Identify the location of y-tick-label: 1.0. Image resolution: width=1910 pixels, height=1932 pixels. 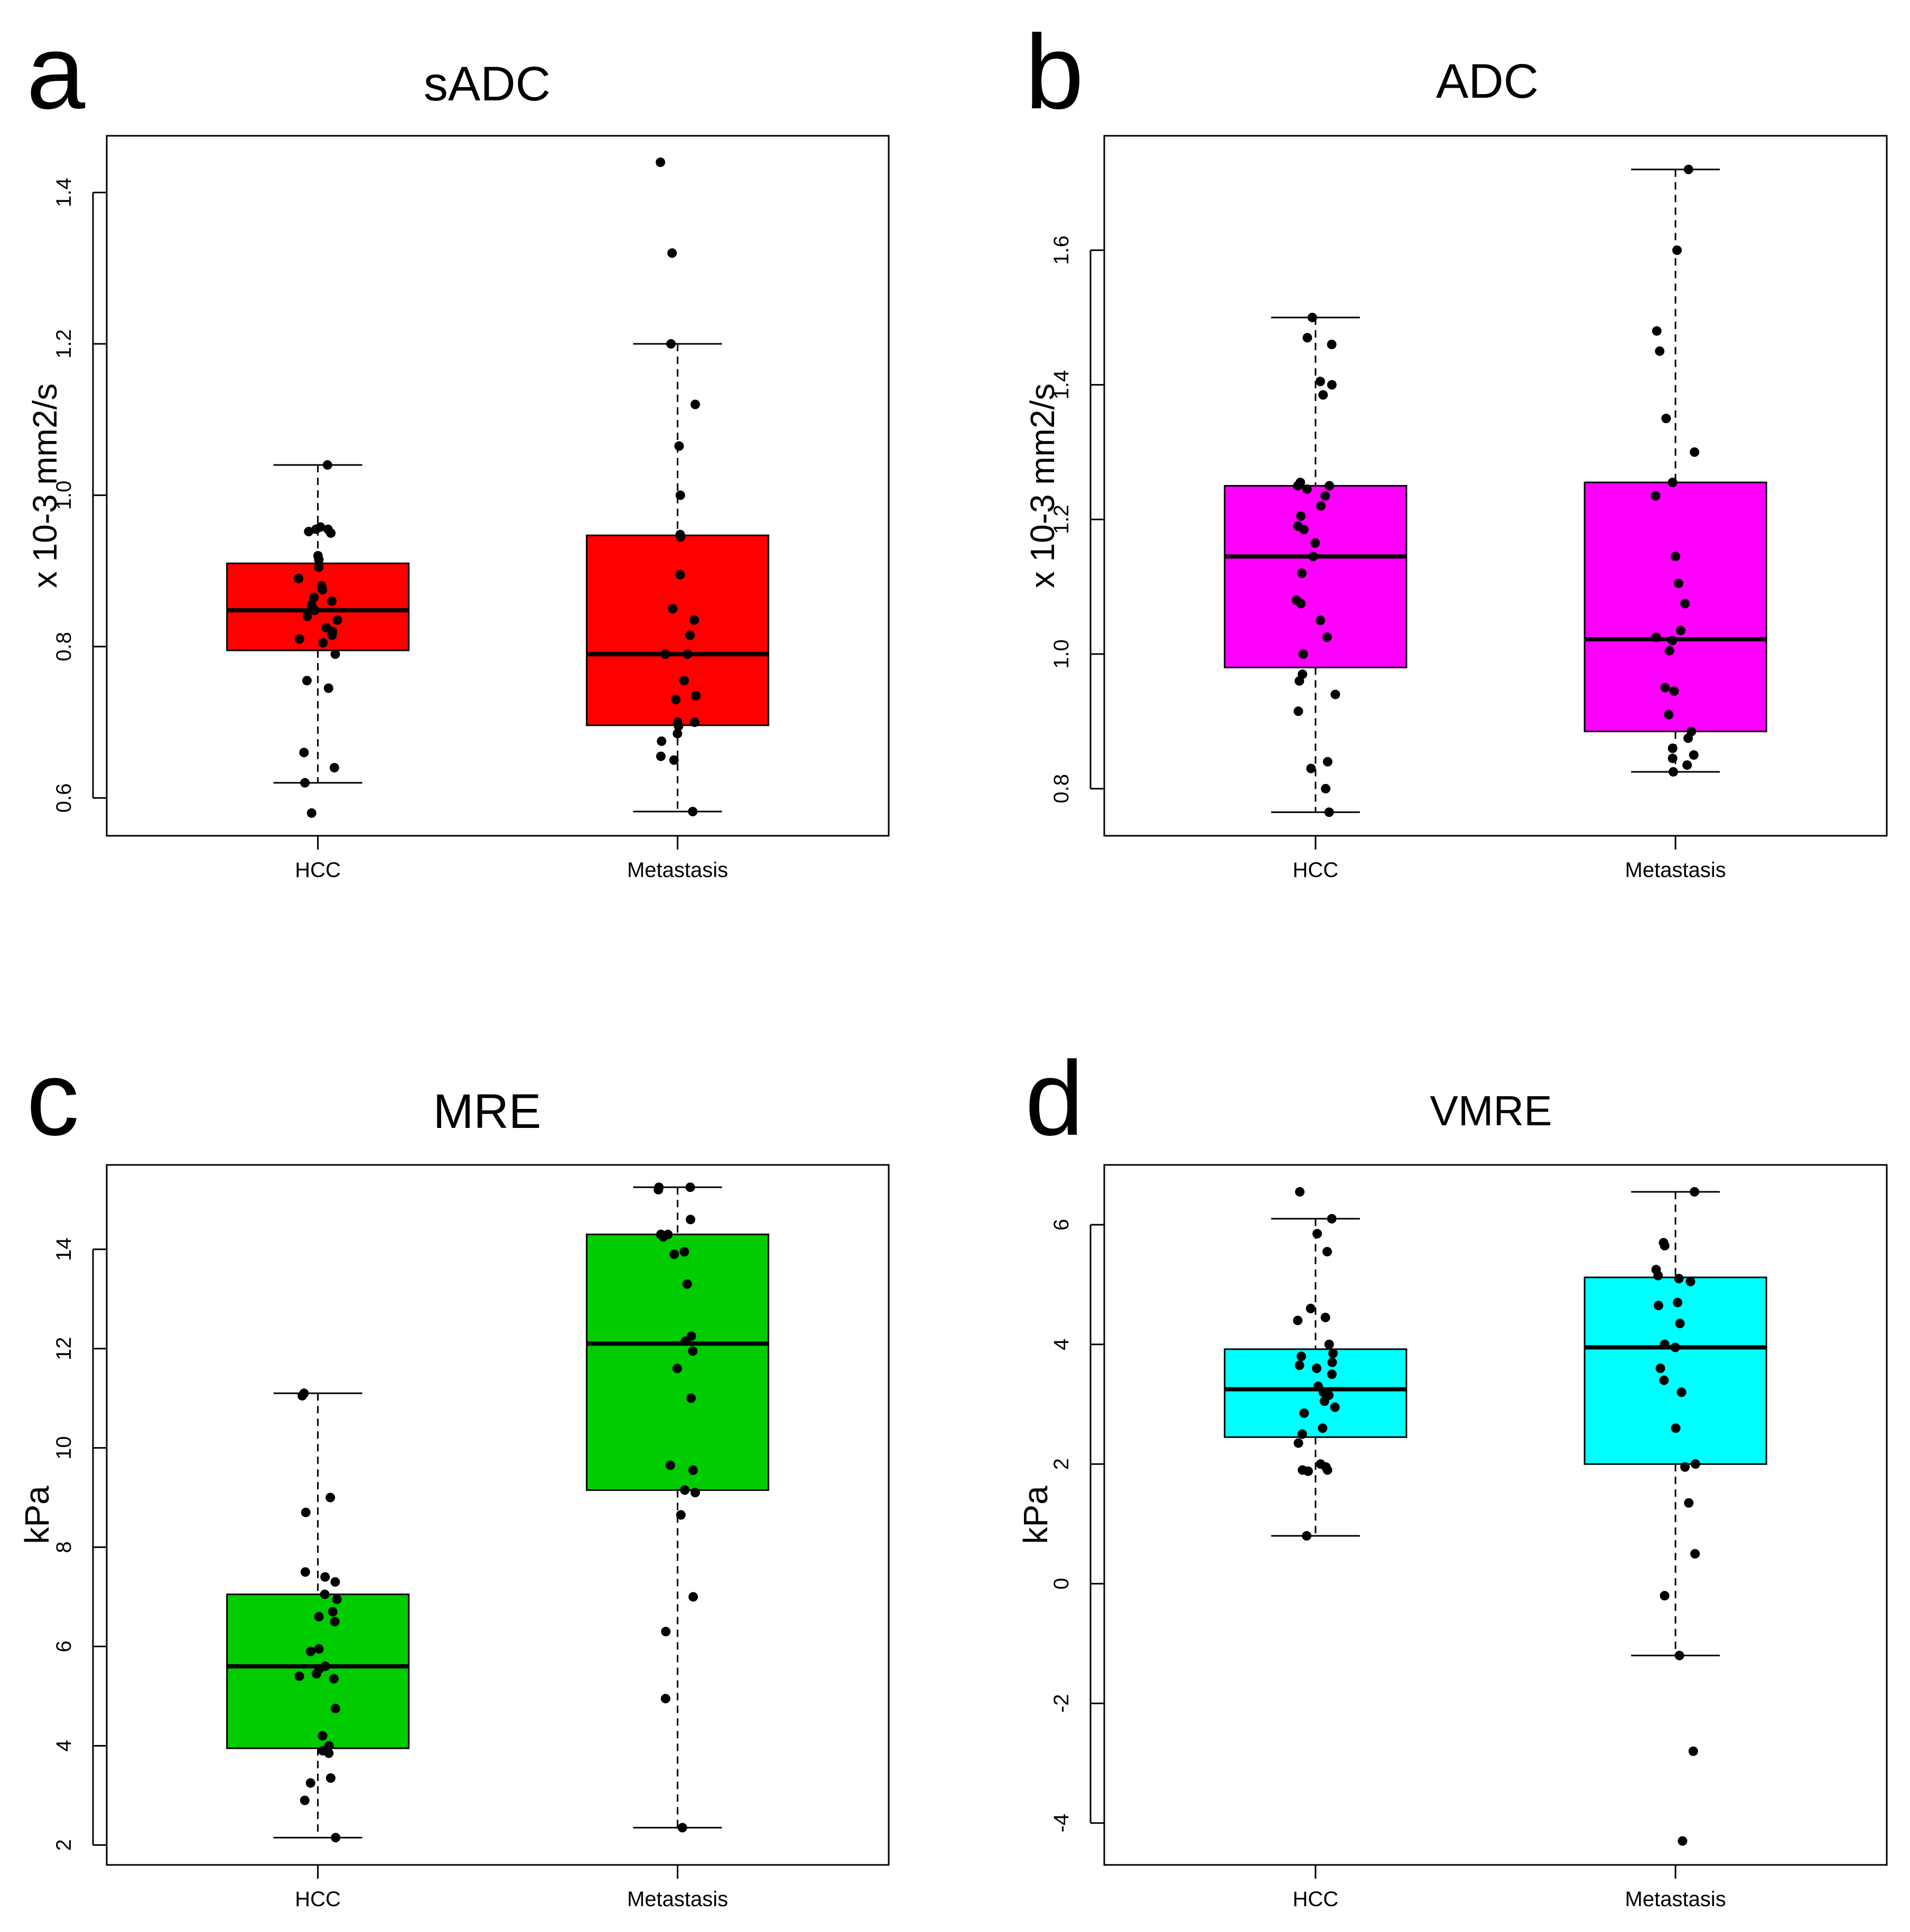
(64, 495).